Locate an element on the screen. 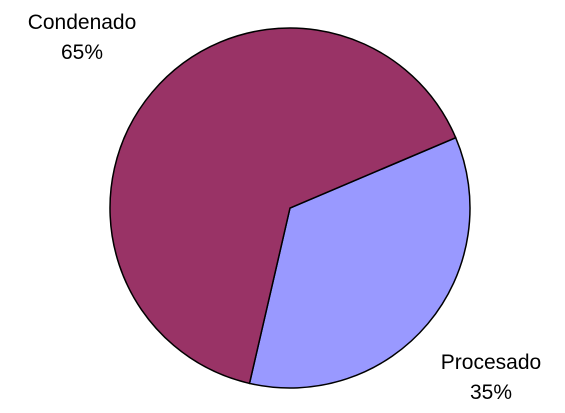 The width and height of the screenshot is (565, 413). label-procesado: Procesado 35% is located at coordinates (491, 377).